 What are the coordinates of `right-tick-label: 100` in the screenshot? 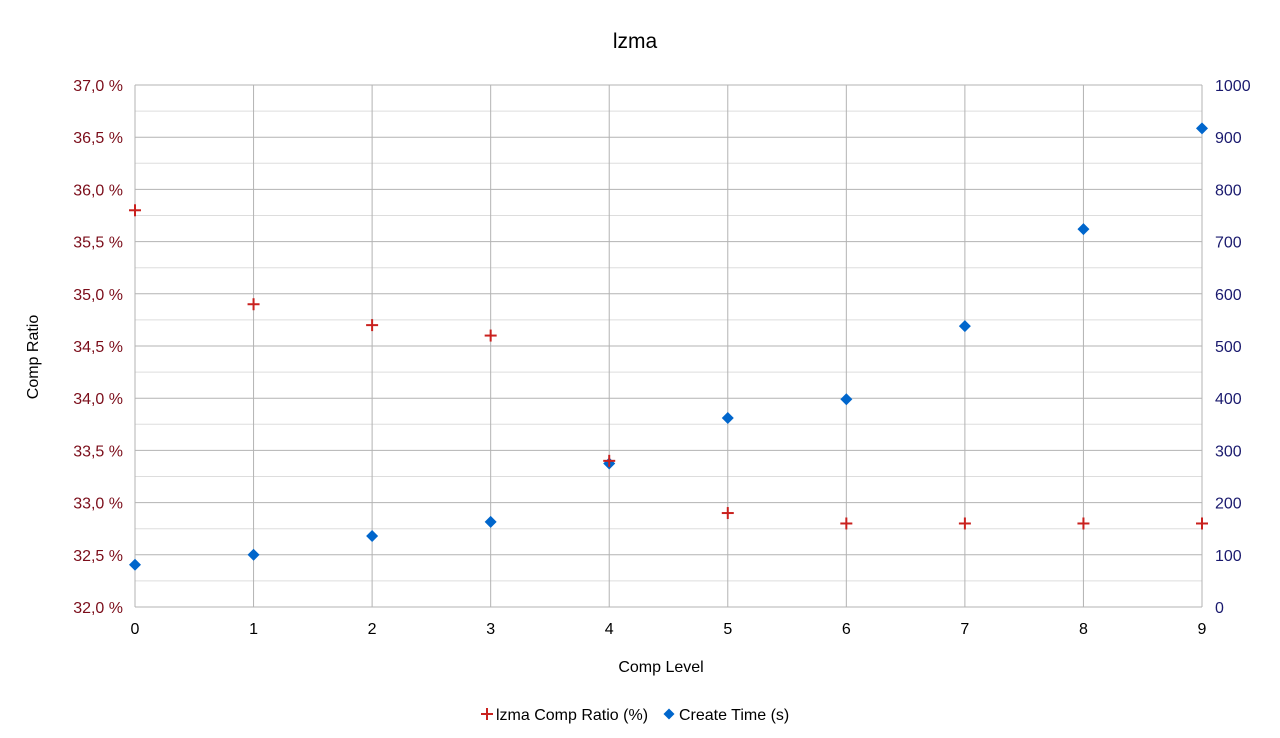 It's located at (1228, 556).